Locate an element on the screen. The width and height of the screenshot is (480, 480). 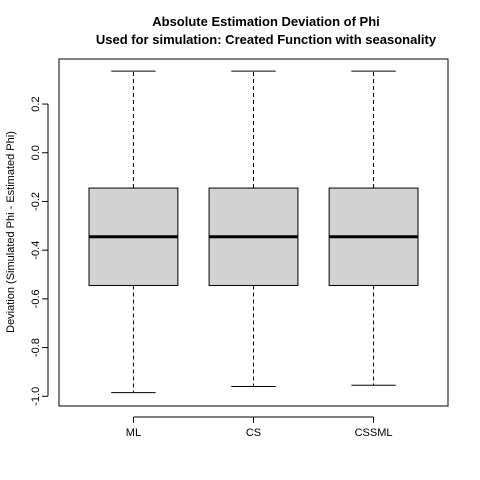
box-ml is located at coordinates (133, 232).